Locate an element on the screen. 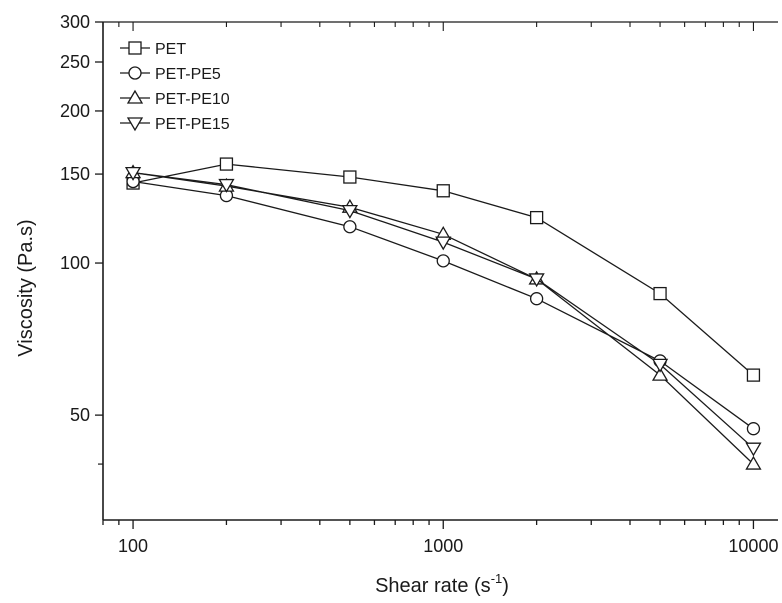 The width and height of the screenshot is (782, 603). x-tick-label: 100 is located at coordinates (133, 546).